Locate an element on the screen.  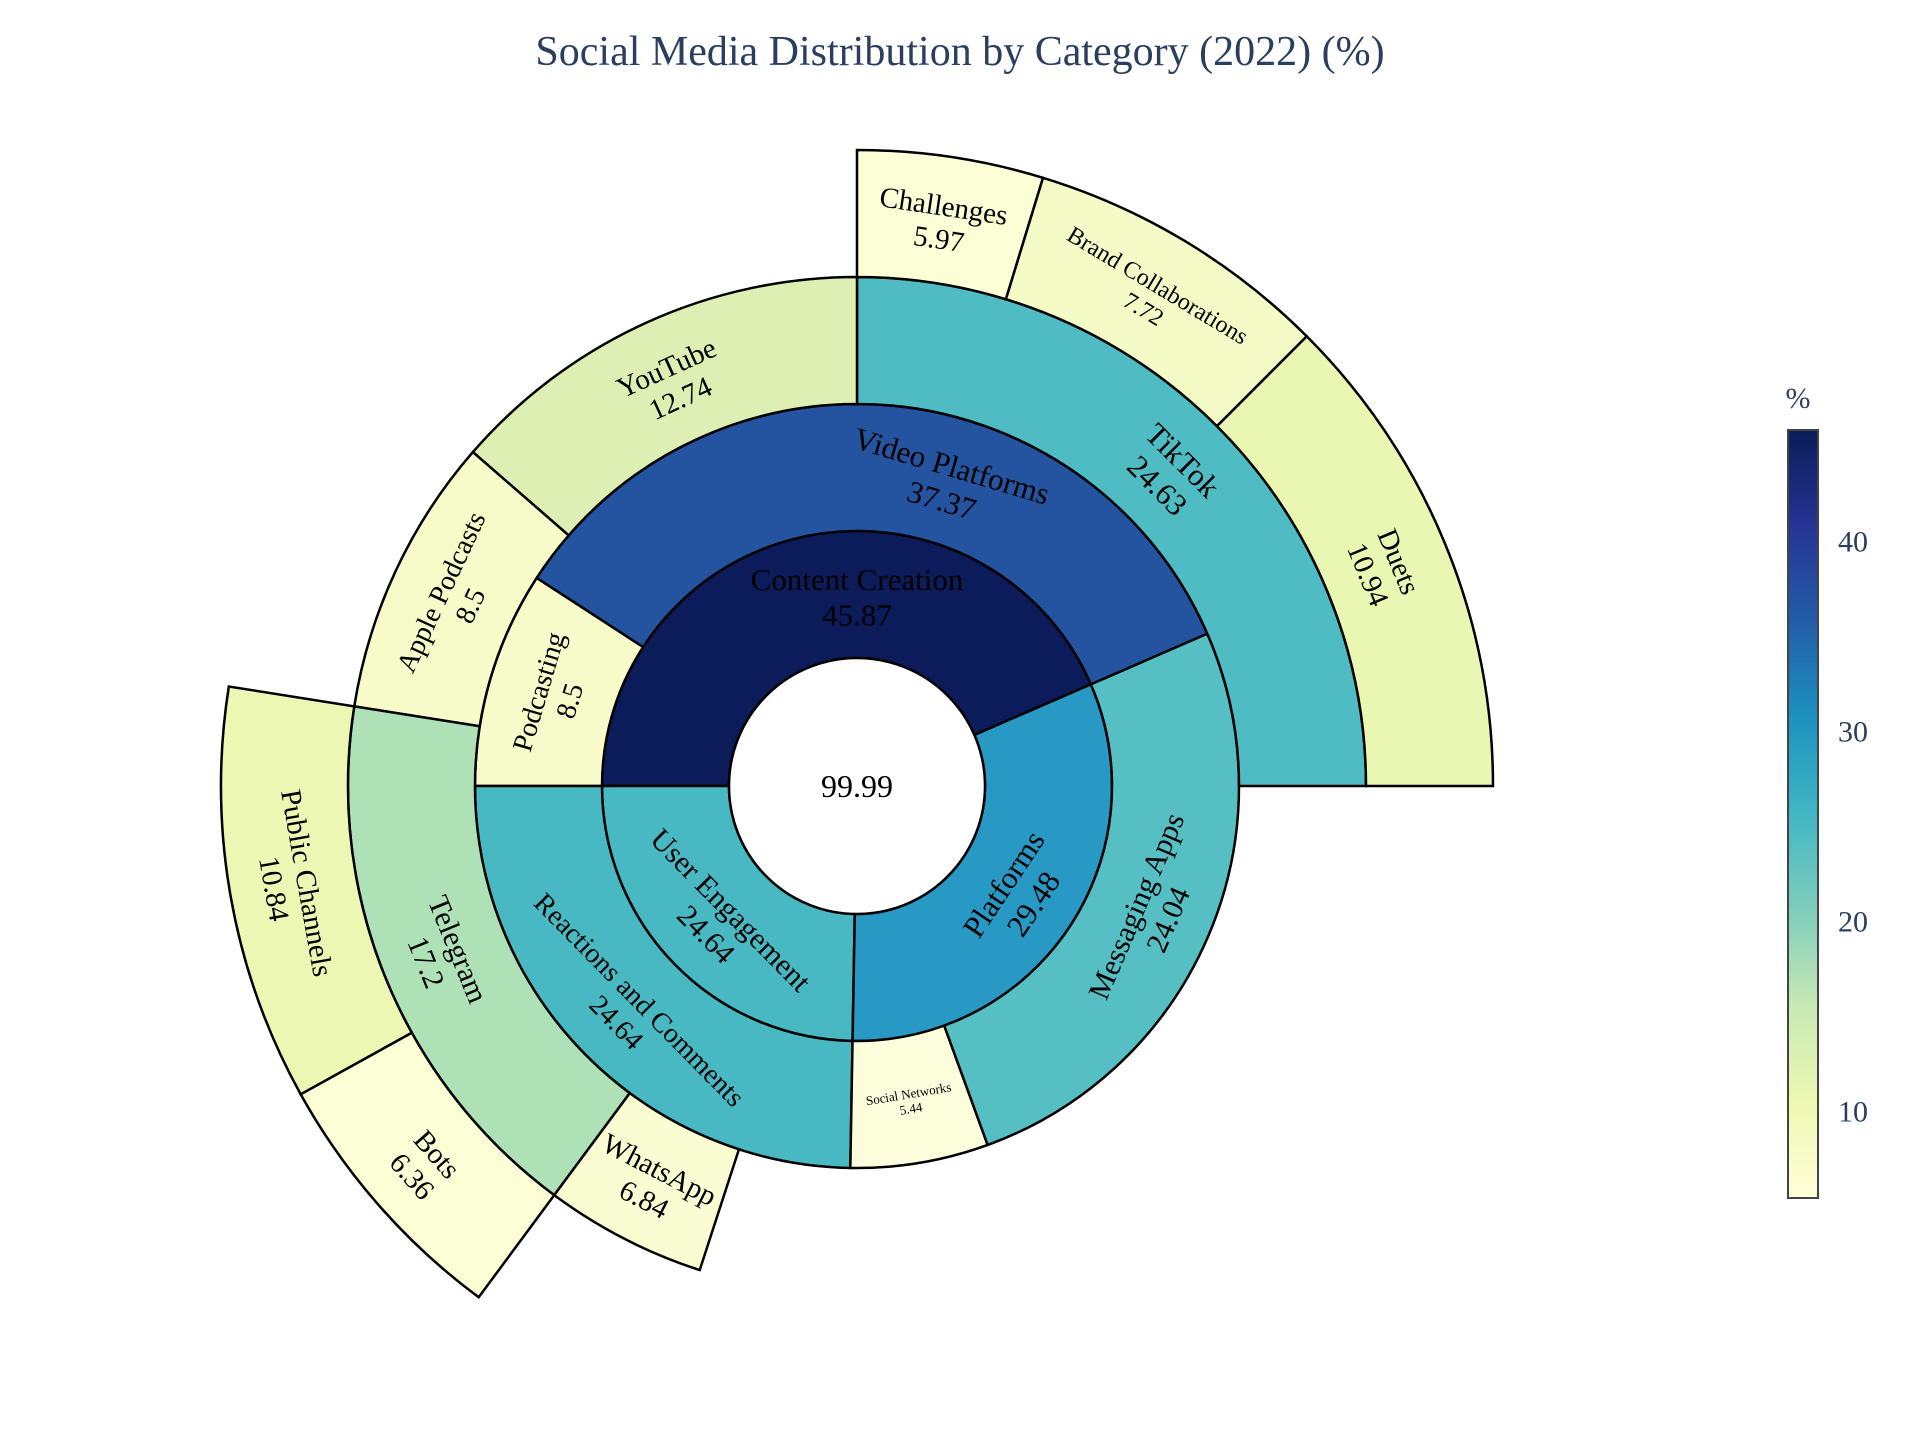
root-value-label: 99.99 is located at coordinates (857, 786).